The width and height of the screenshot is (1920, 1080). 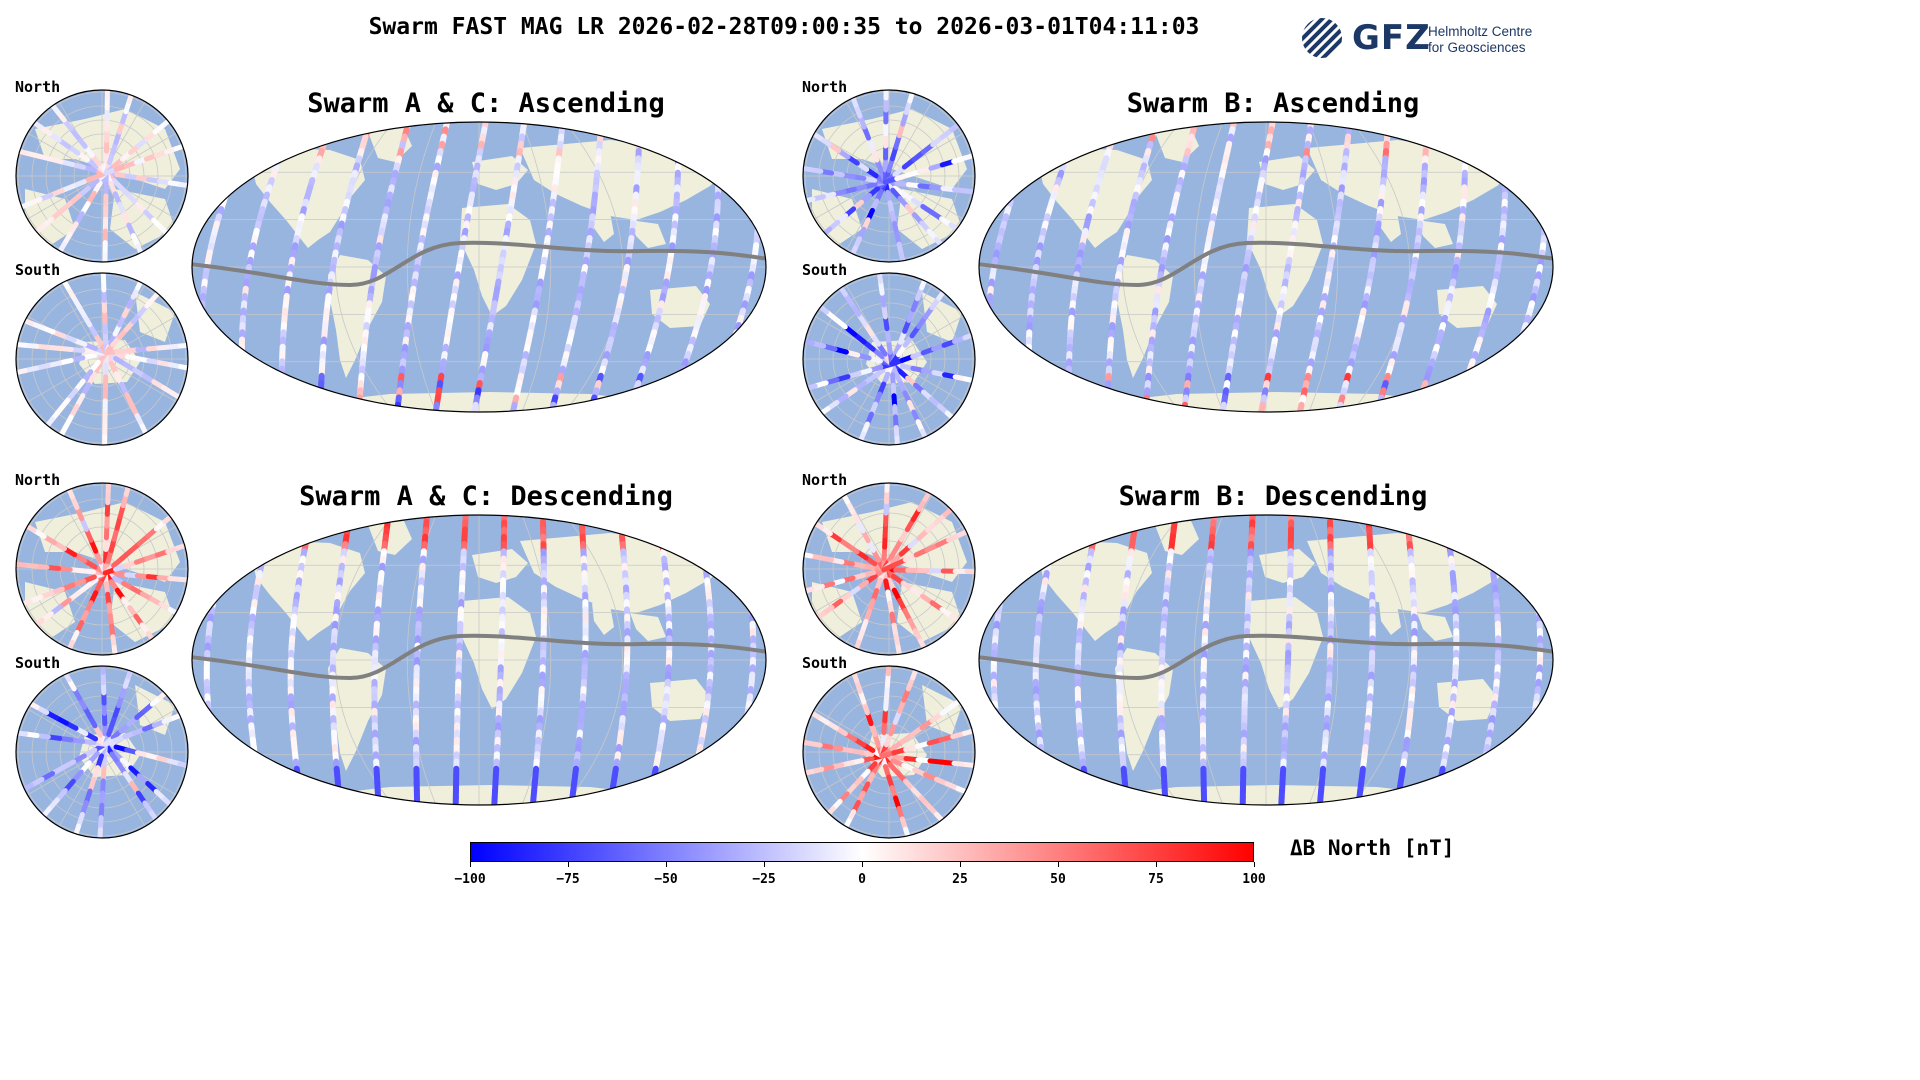 What do you see at coordinates (38, 663) in the screenshot?
I see `polar-label-south-3: South` at bounding box center [38, 663].